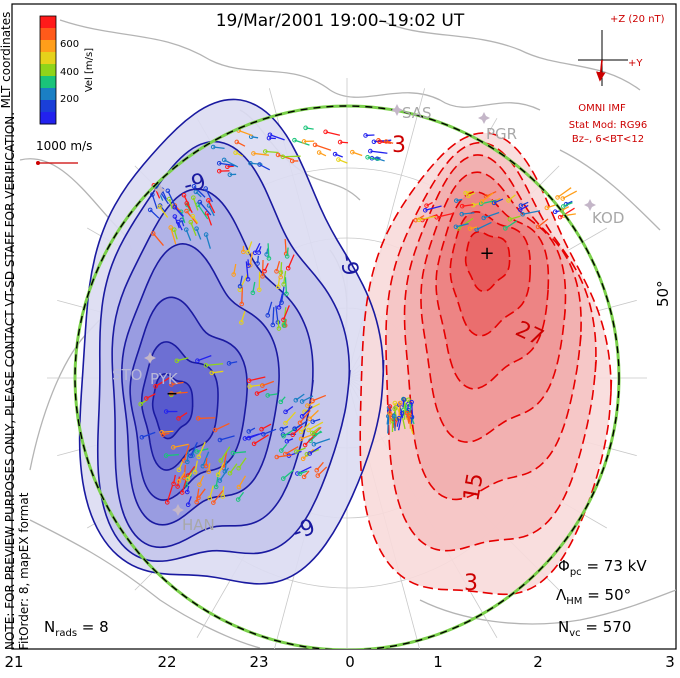  Describe the element at coordinates (670, 662) in the screenshot. I see `mlt-tick-3: 3` at that location.